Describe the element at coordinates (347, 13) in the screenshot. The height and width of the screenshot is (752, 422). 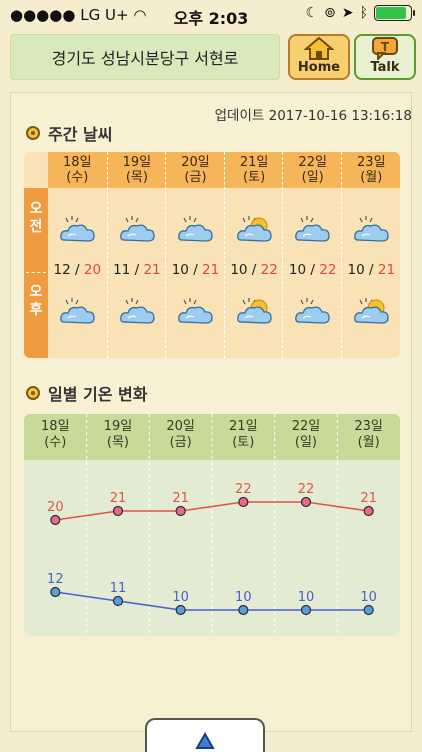
I see `location-icon: ➤` at that location.